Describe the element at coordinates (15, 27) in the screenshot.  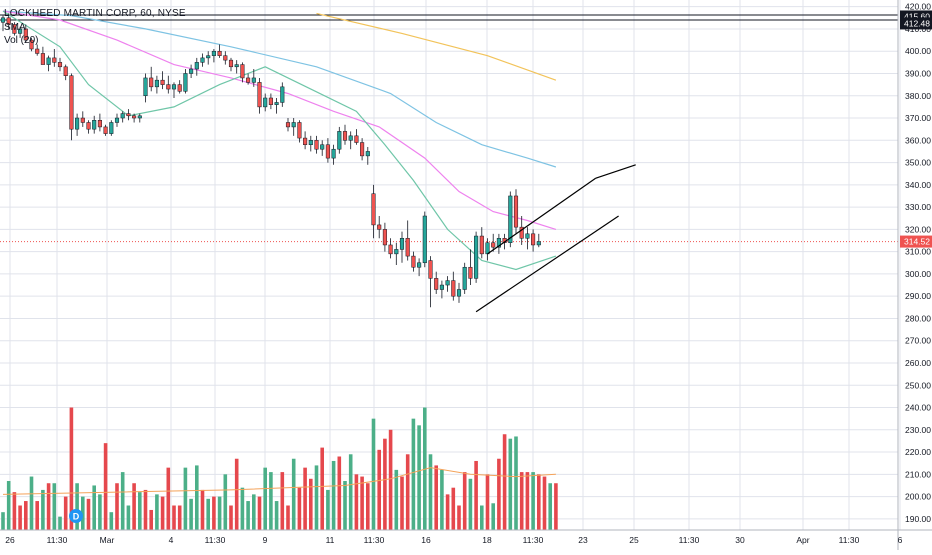
I see `indicator-sma-label: SMA` at that location.